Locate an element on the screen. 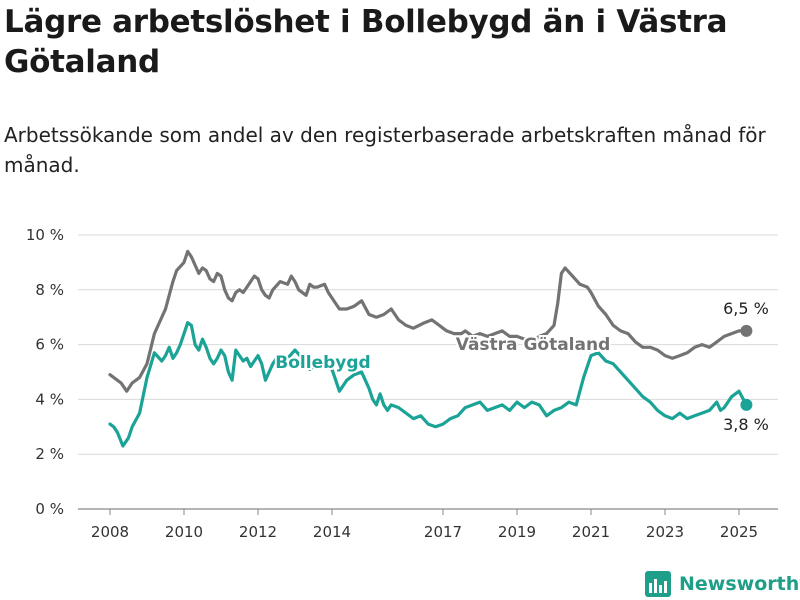 The width and height of the screenshot is (800, 600). brand: Newsworthy is located at coordinates (722, 584).